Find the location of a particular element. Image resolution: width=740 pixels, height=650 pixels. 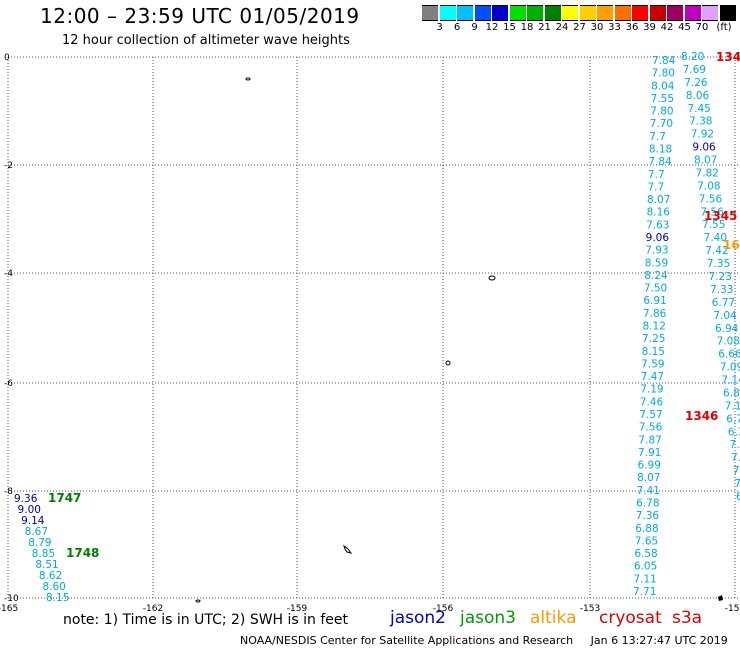

wave-height-value: 7.71 is located at coordinates (644, 592).